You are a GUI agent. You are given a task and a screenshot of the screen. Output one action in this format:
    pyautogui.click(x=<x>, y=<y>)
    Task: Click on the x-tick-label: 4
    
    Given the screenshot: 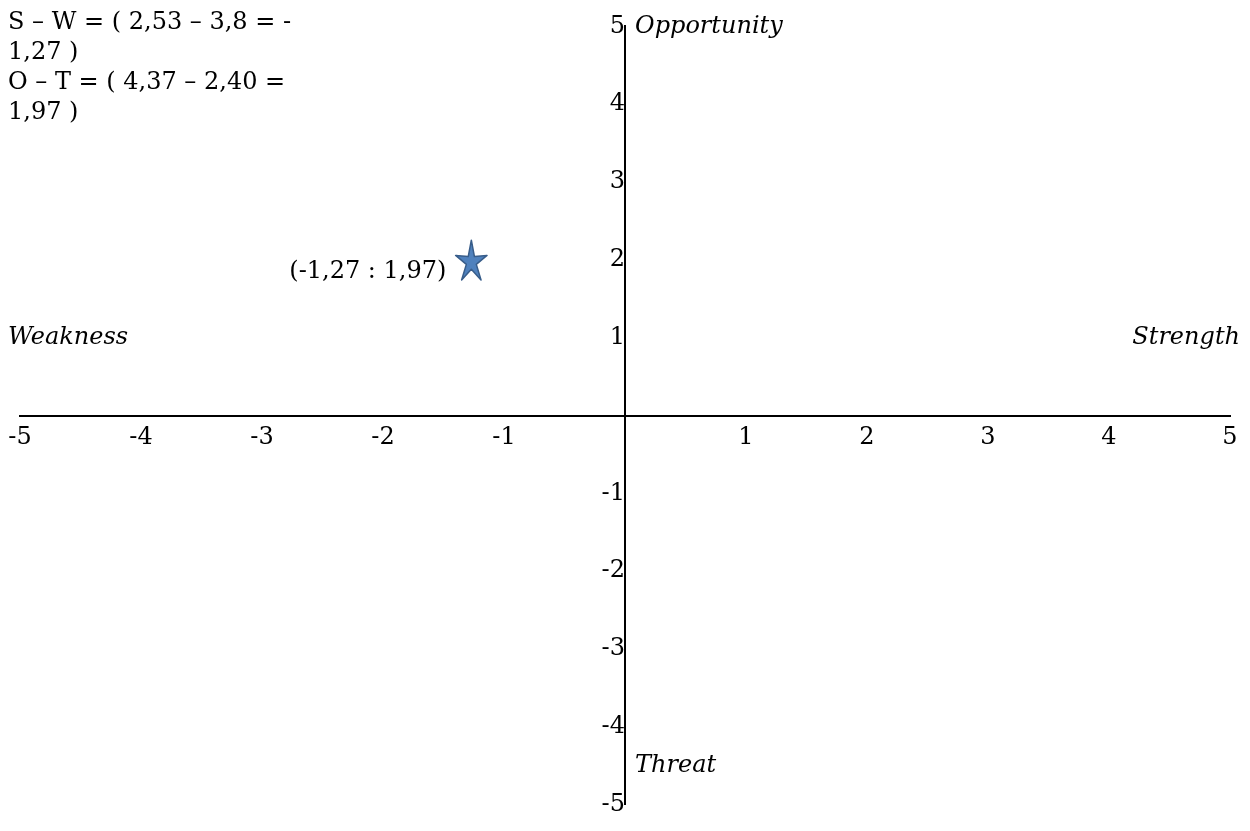 What is the action you would take?
    pyautogui.click(x=1109, y=436)
    